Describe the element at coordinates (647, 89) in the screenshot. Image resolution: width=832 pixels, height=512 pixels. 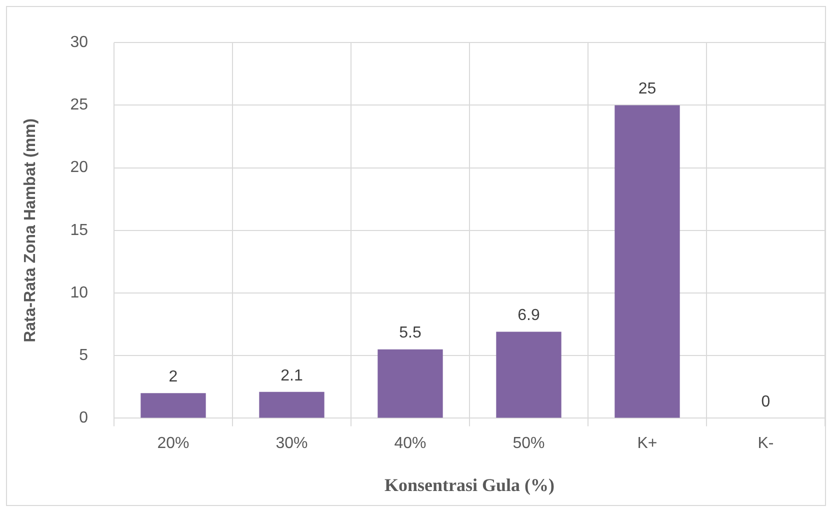
I see `data-label: 25` at that location.